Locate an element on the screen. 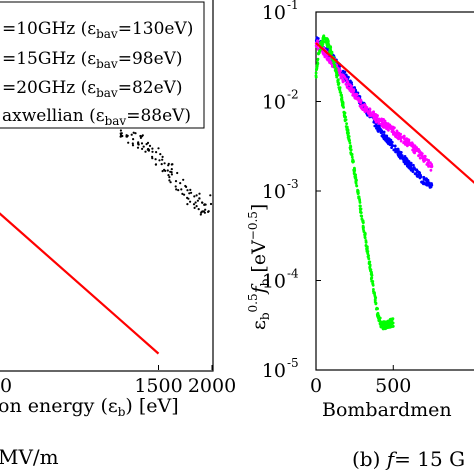  right-y-tick-label: 10 is located at coordinates (274, 371).